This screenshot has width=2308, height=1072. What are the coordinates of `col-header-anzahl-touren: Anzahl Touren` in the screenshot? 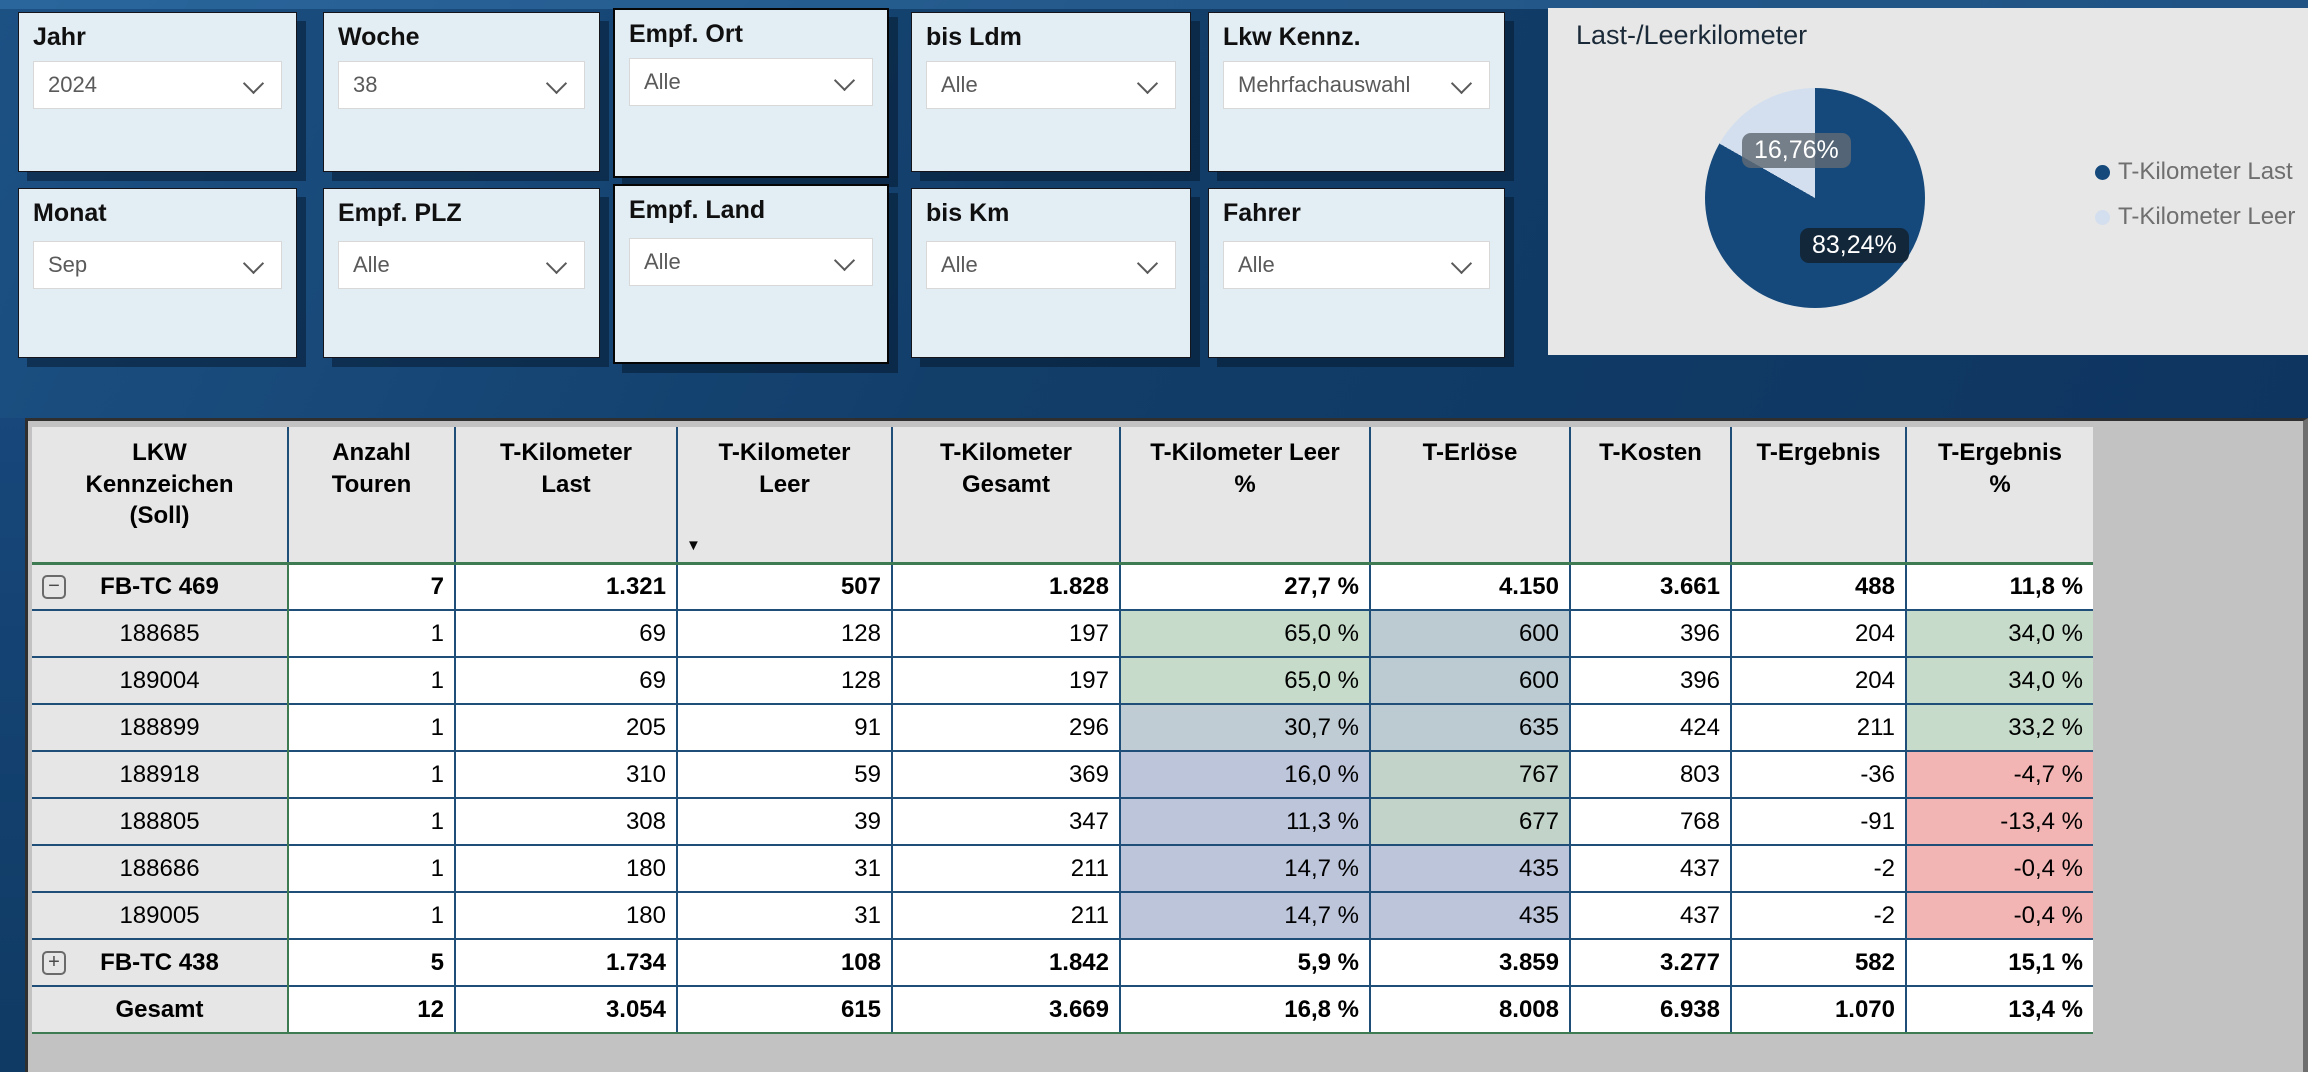 It's located at (372, 496).